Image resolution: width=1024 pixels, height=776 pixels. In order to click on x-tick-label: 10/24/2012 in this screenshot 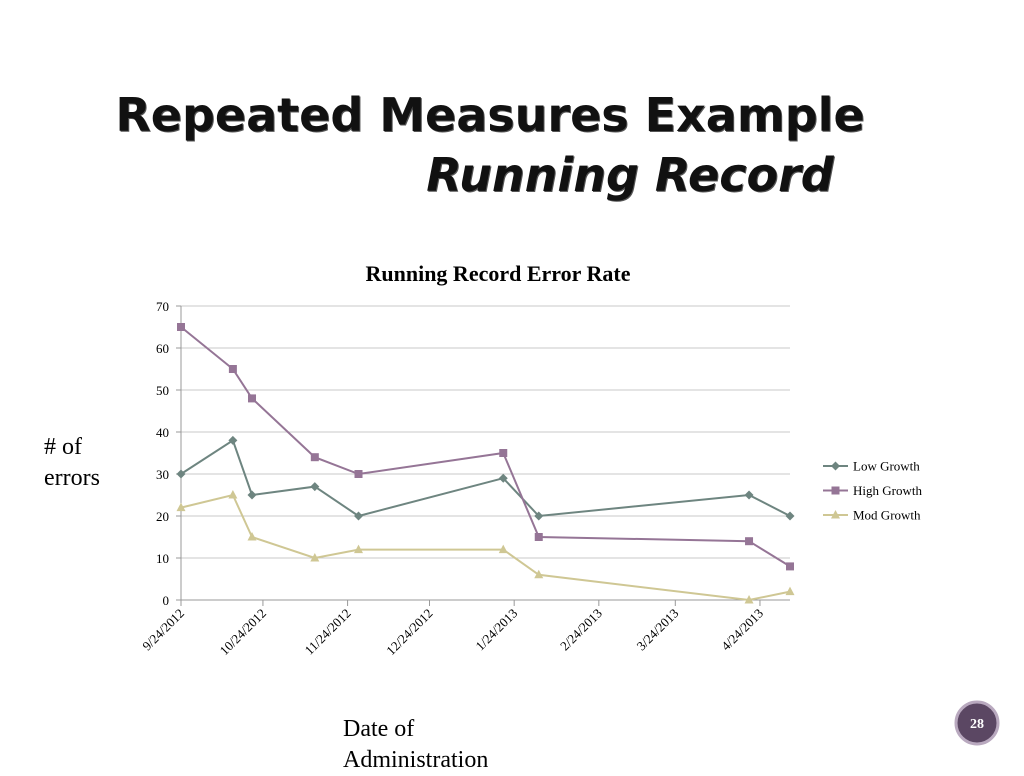, I will do `click(243, 632)`.